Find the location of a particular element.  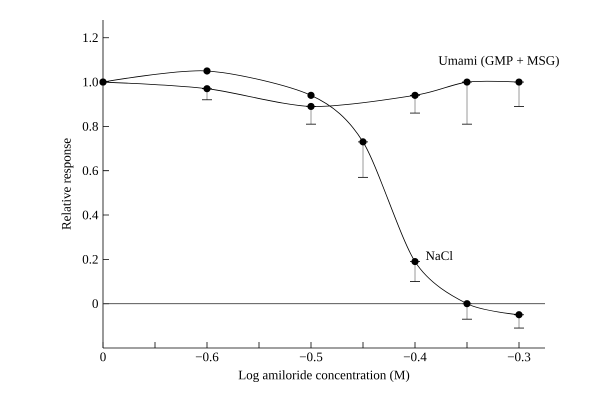

x-tick-label: 0 is located at coordinates (103, 357).